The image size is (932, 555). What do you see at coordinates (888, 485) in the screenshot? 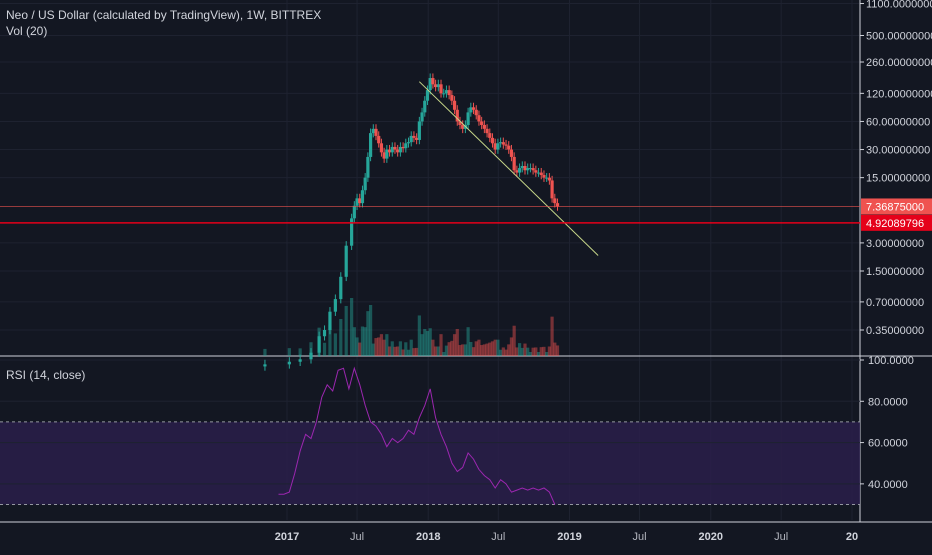
I see `rsi-tick-label: 40.0000` at bounding box center [888, 485].